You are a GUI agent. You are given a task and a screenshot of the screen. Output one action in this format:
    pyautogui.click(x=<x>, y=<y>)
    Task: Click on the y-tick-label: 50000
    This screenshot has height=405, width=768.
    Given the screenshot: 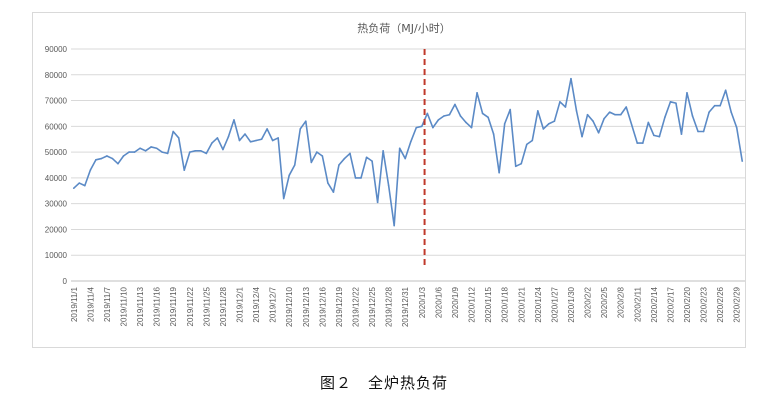 What is the action you would take?
    pyautogui.click(x=56, y=152)
    